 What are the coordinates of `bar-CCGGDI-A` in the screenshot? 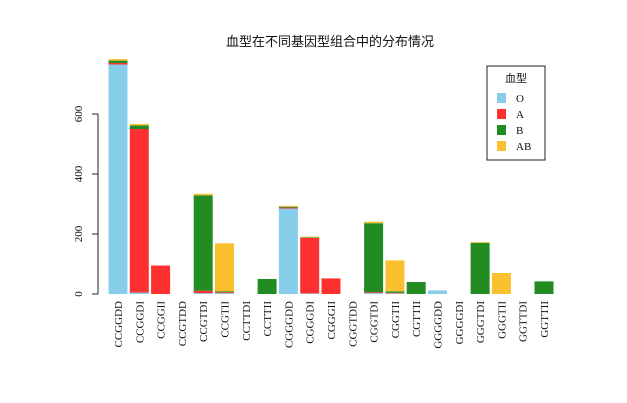 It's located at (139, 211).